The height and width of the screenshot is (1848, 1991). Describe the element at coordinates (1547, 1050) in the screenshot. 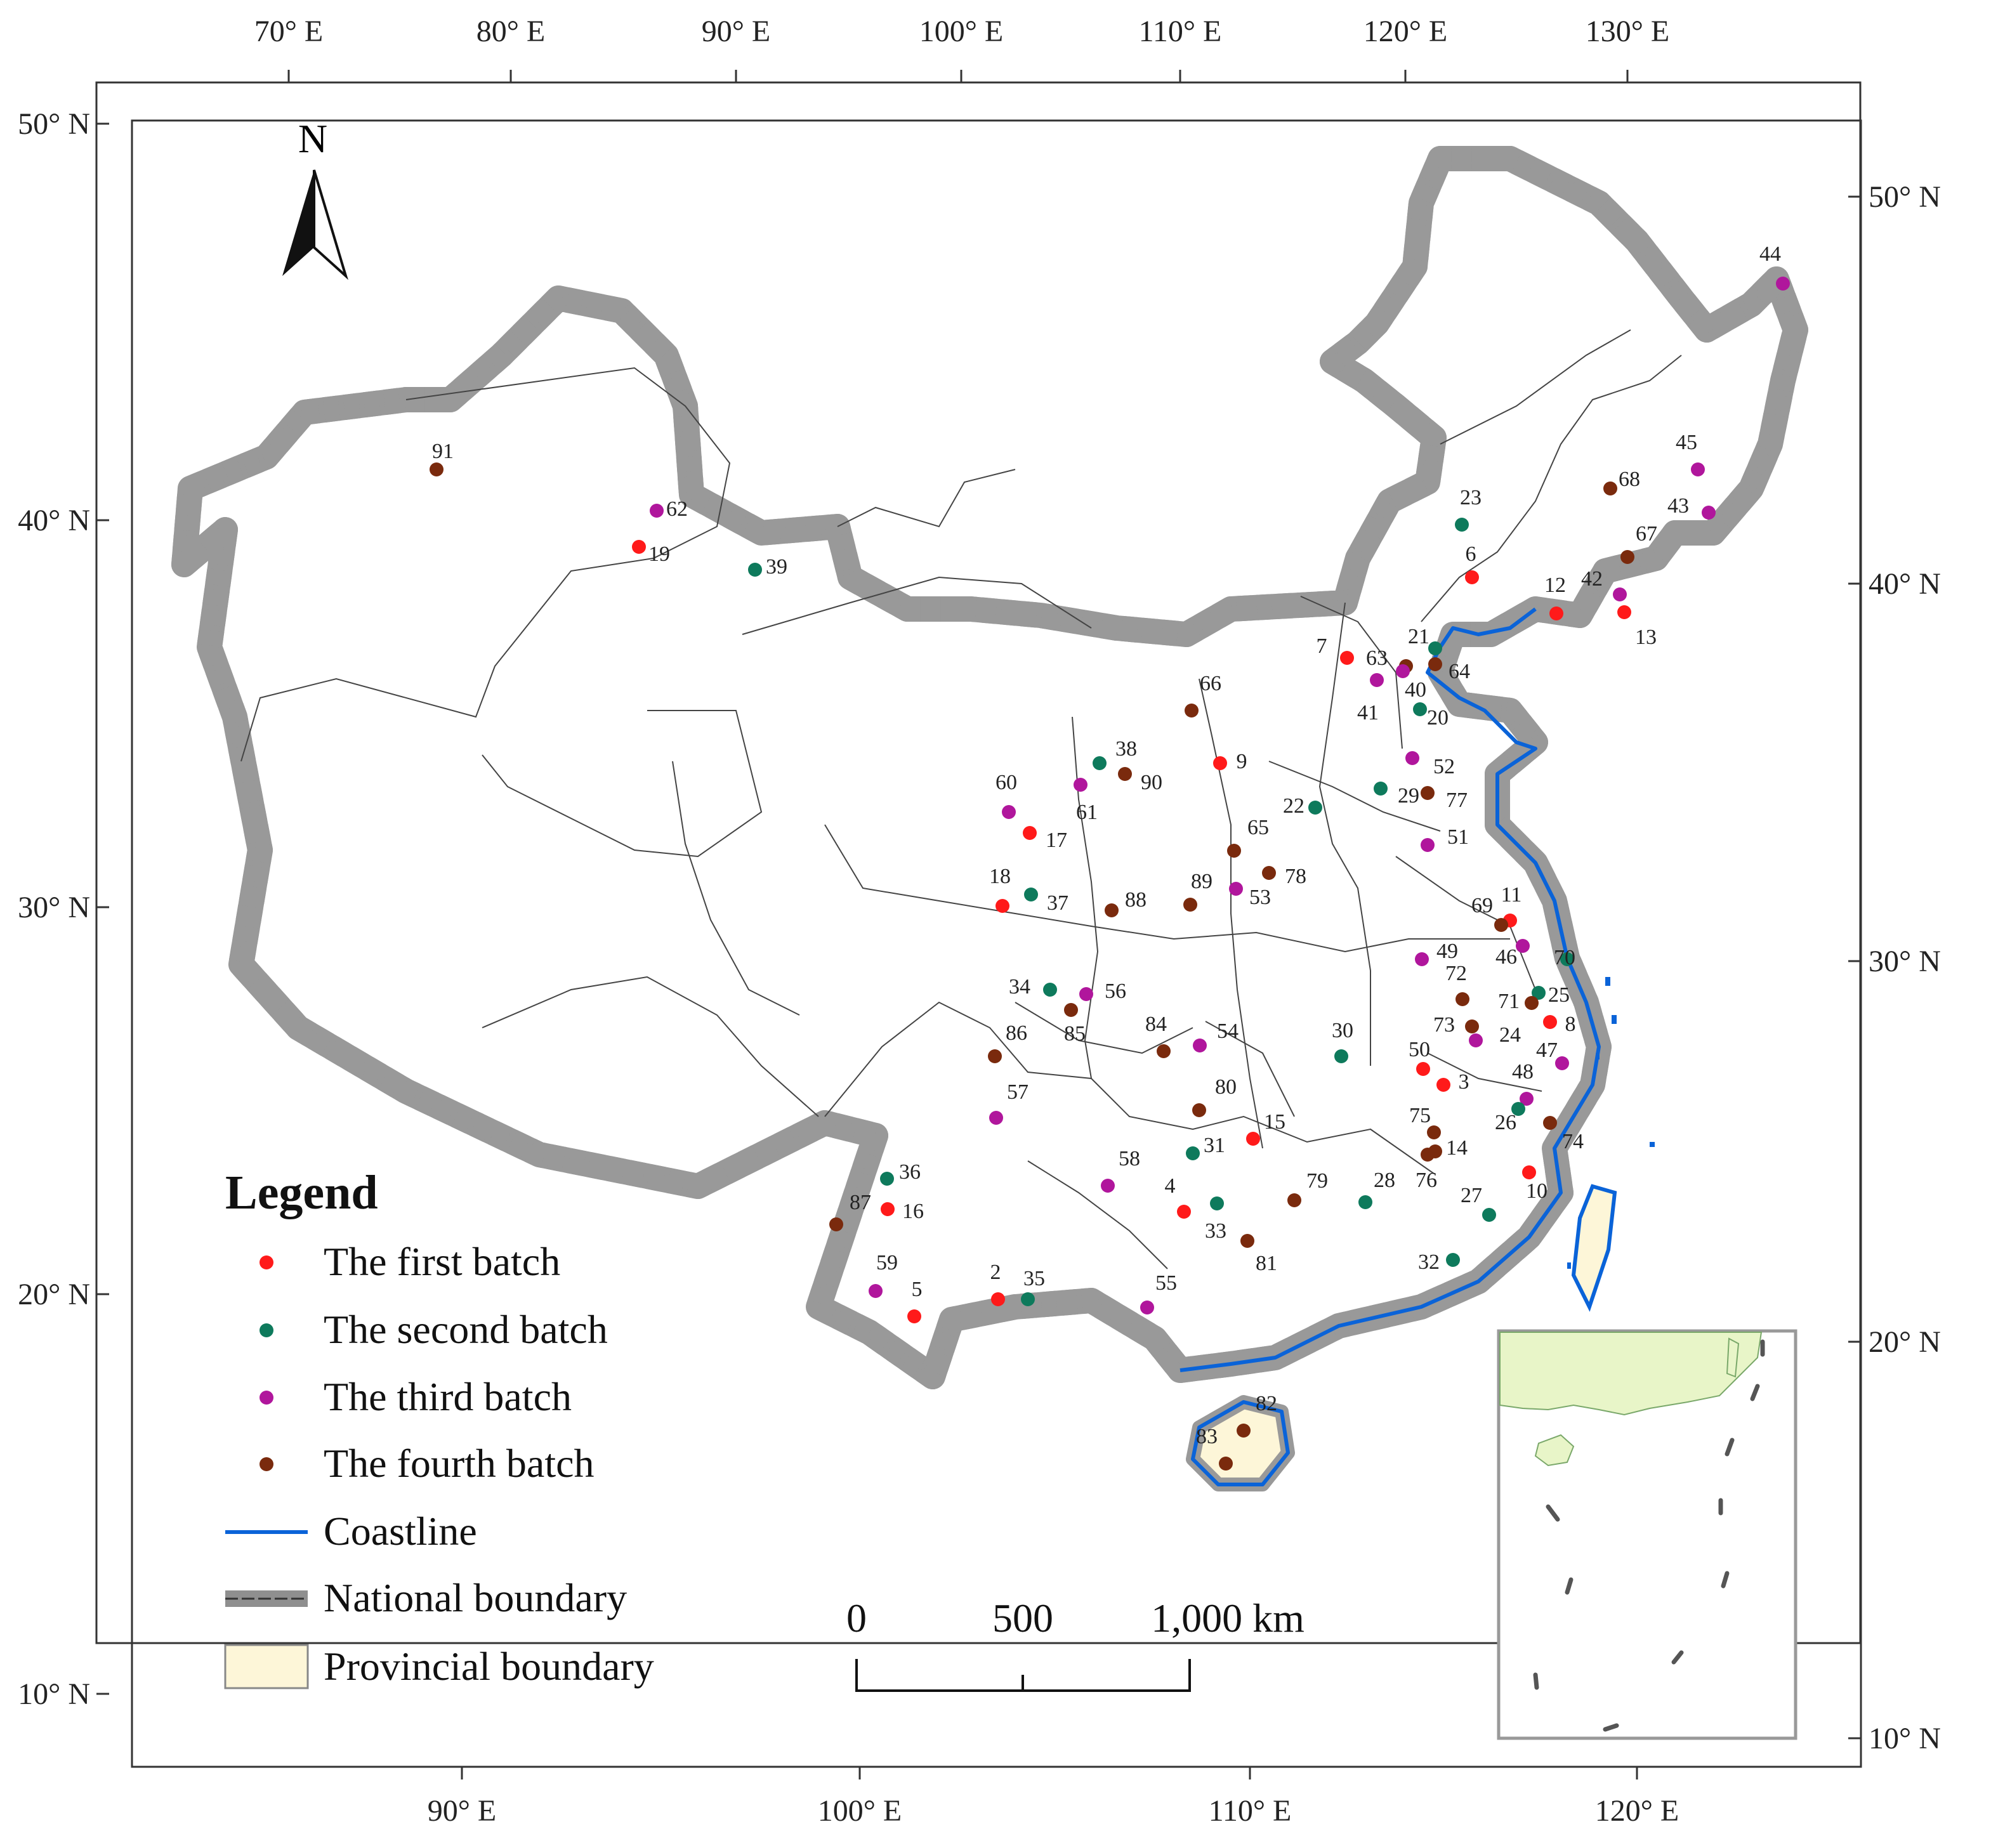

I see `site-label: 47` at that location.